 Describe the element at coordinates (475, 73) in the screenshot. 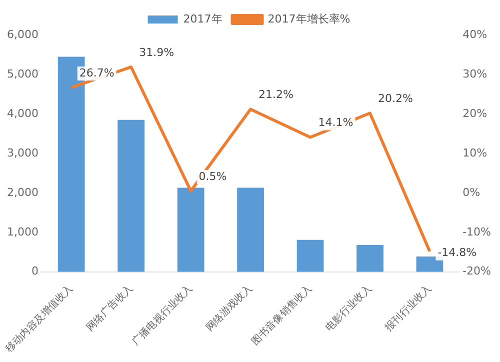

I see `y2-tick-label: 30%` at that location.